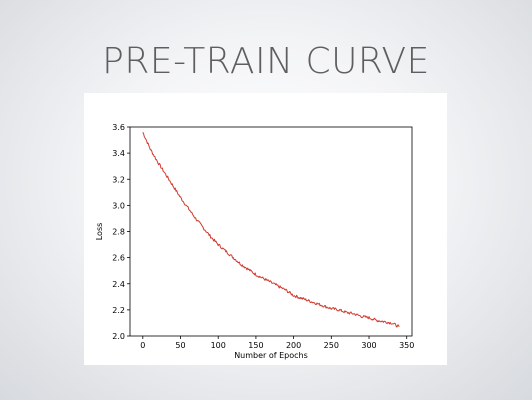 The image size is (532, 400). I want to click on slide-title: PRE-TRAIN CURVE, so click(266, 61).